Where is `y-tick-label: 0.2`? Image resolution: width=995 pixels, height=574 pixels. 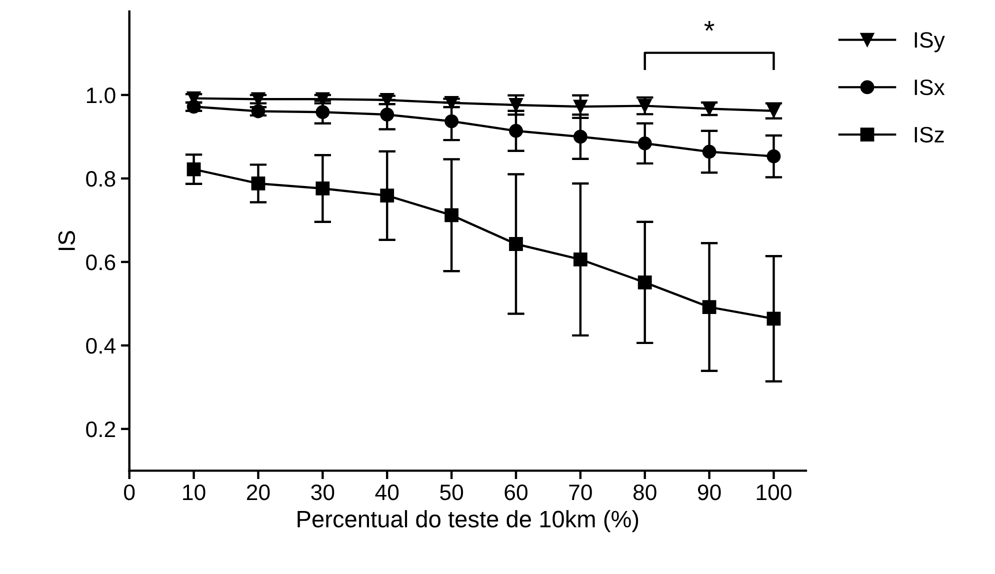
y-tick-label: 0.2 is located at coordinates (101, 429).